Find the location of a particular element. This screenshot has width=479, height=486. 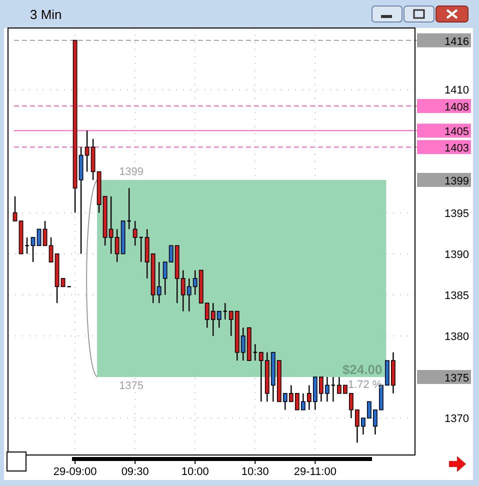

annotation: 1399 is located at coordinates (131, 172).